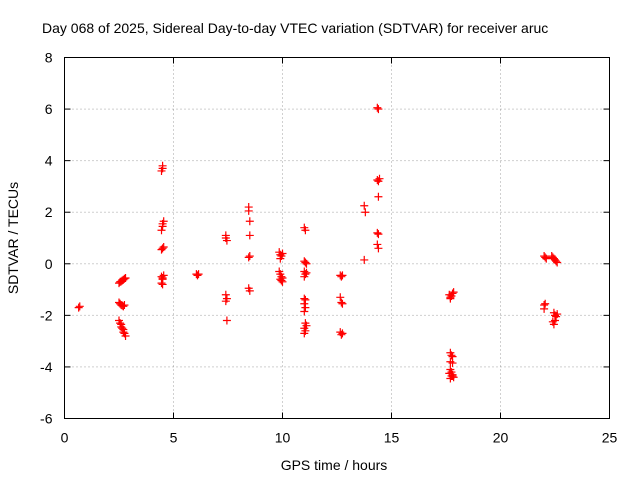 The height and width of the screenshot is (480, 640). What do you see at coordinates (46, 315) in the screenshot?
I see `y-tick-label: -2` at bounding box center [46, 315].